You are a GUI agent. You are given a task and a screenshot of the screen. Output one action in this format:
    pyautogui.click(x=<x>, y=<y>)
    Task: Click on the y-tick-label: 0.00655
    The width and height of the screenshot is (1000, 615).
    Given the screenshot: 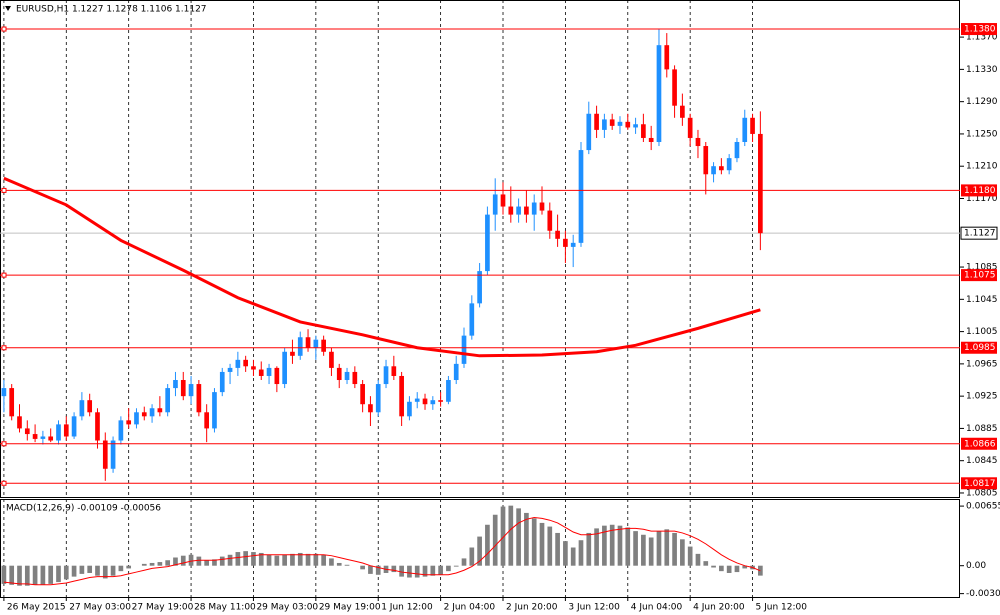 What is the action you would take?
    pyautogui.click(x=983, y=507)
    